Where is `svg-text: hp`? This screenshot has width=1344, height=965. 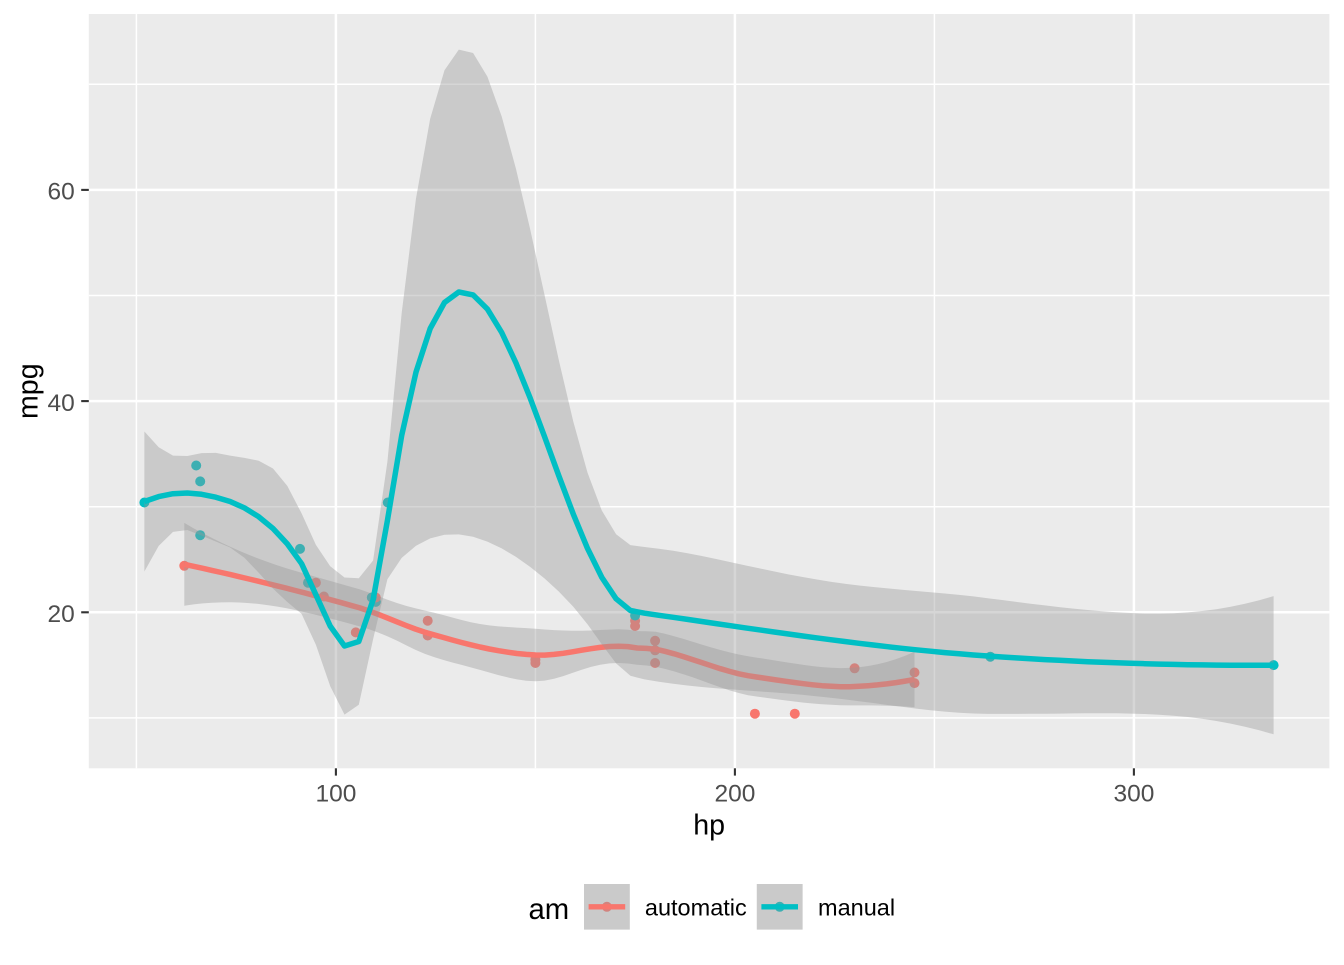
svg-text: hp is located at coordinates (709, 826).